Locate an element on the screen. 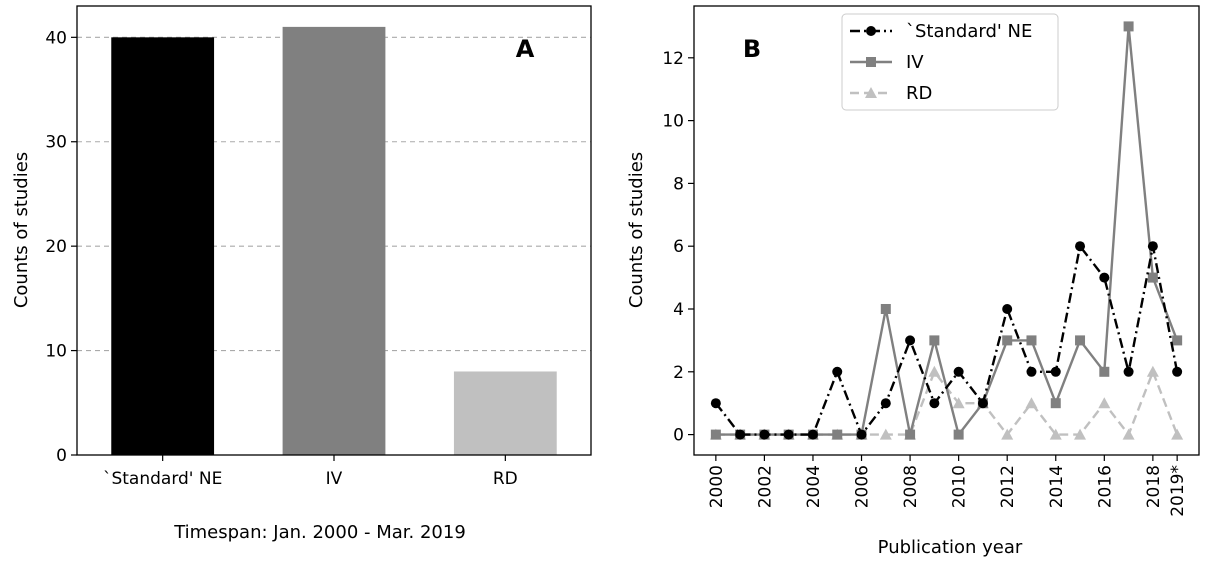  panel-b-y-tick-label: 12 is located at coordinates (673, 59).